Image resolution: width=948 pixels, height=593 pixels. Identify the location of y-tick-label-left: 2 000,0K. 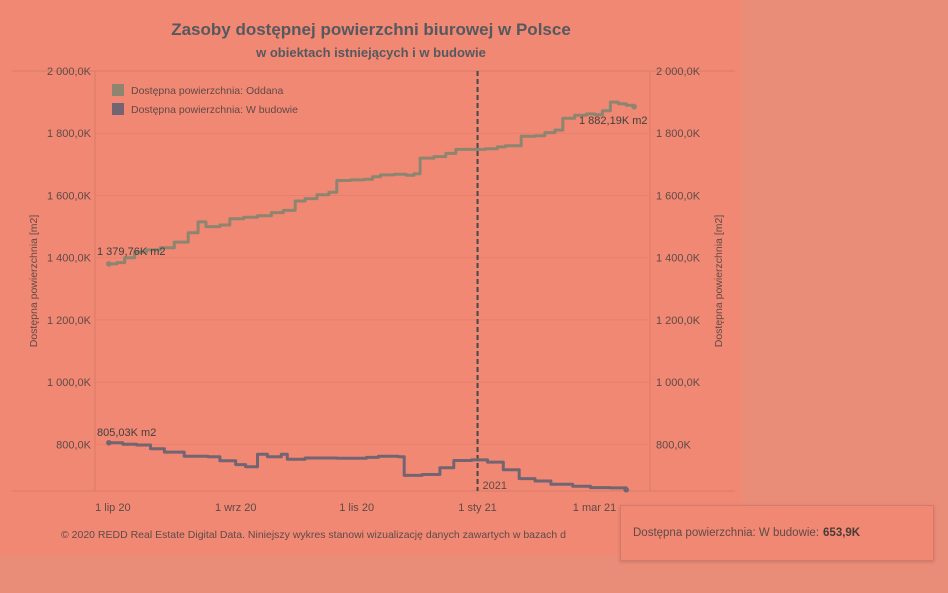
(69, 72).